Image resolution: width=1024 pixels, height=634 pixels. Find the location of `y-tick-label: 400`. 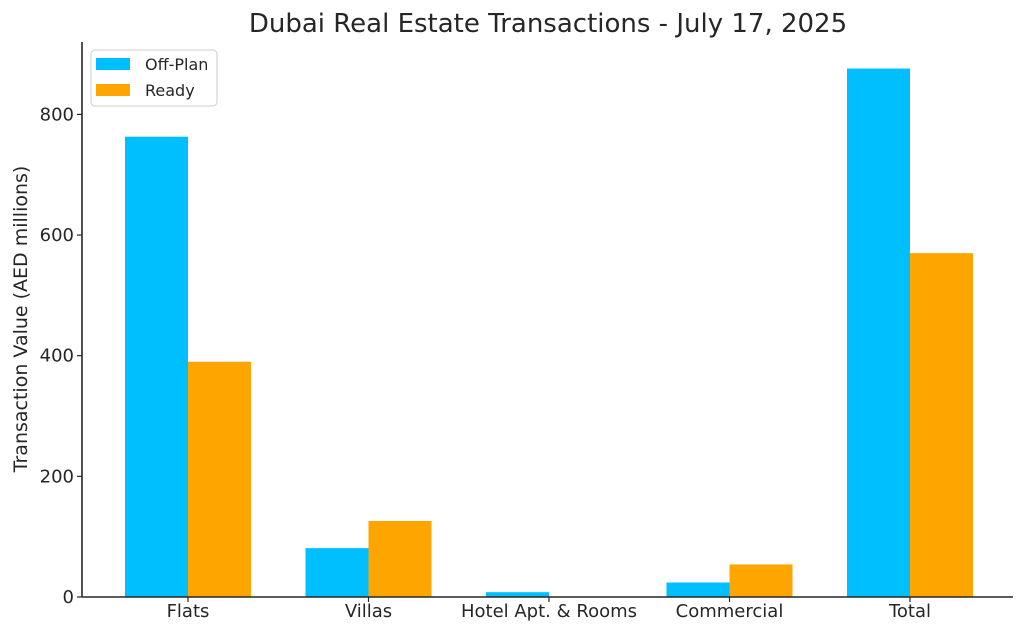

y-tick-label: 400 is located at coordinates (57, 356).